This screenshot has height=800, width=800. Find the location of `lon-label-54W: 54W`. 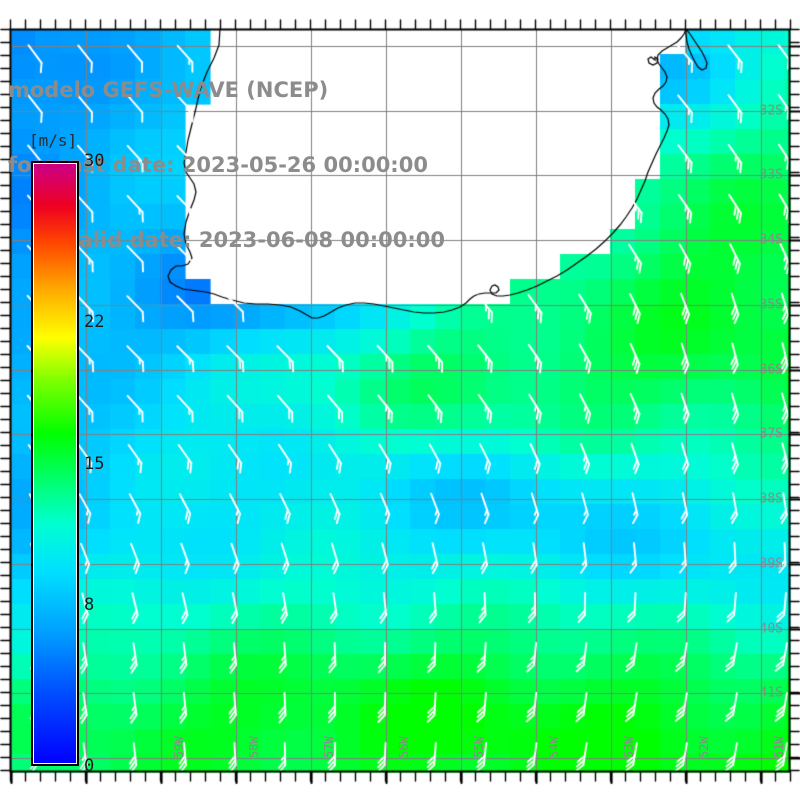

lon-label-54W: 54W is located at coordinates (554, 747).